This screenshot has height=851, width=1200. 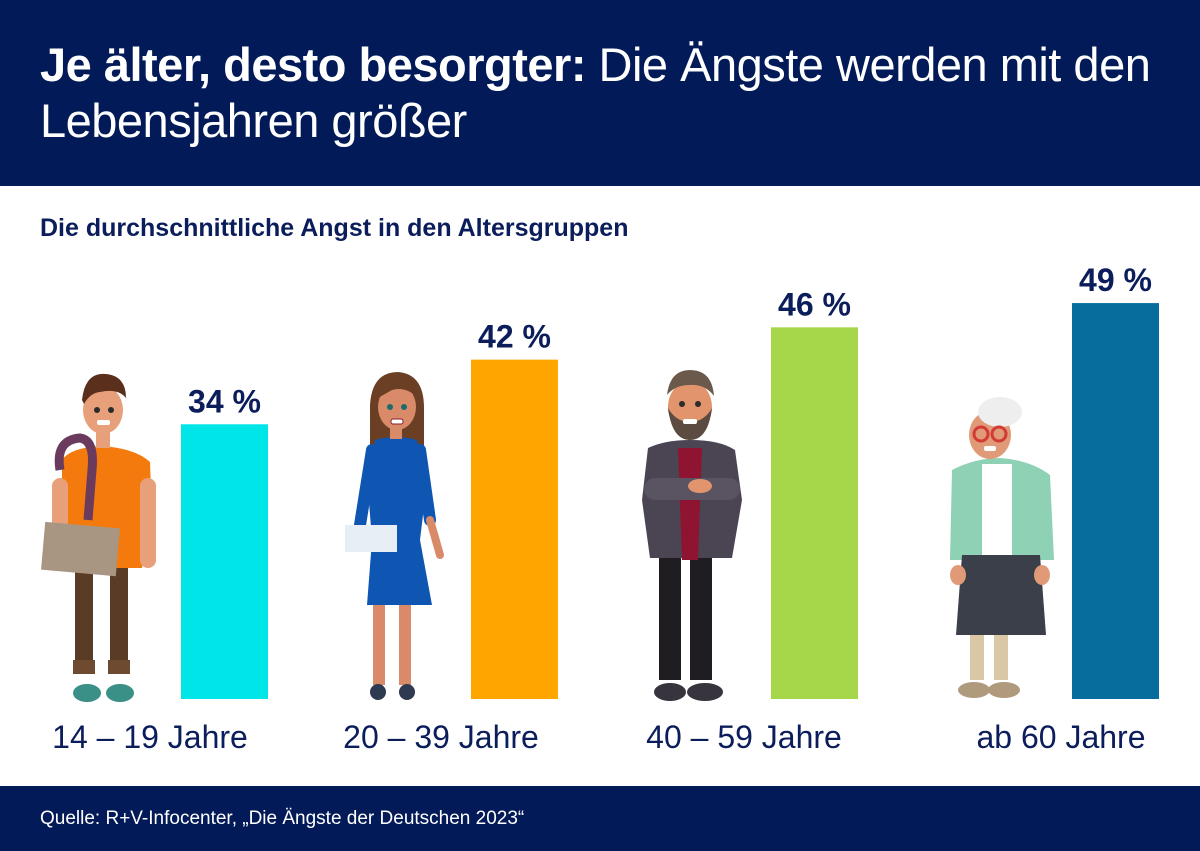 What do you see at coordinates (441, 737) in the screenshot?
I see `category-label-2: 20 – 39 Jahre` at bounding box center [441, 737].